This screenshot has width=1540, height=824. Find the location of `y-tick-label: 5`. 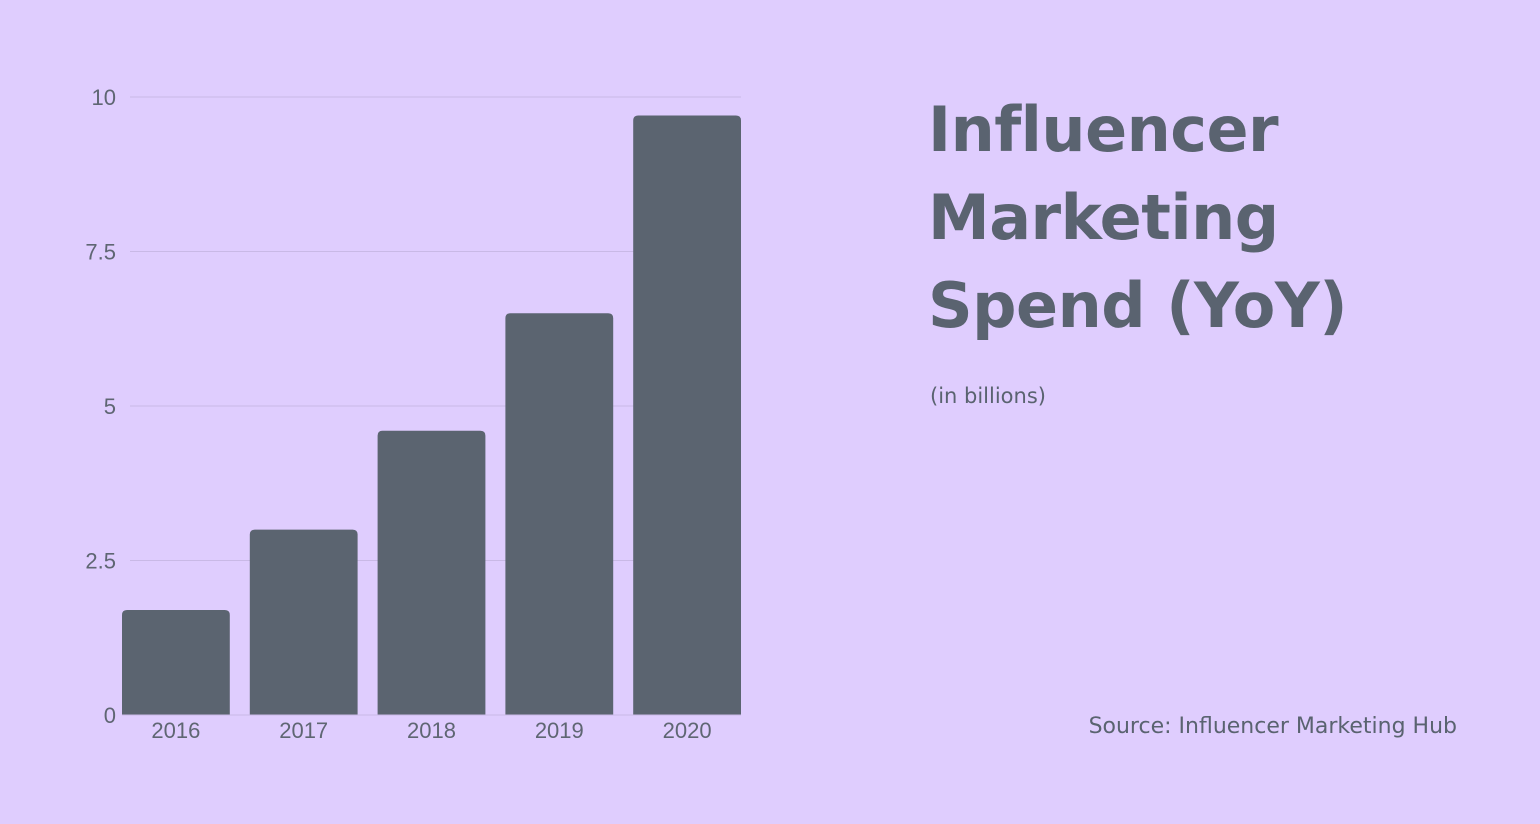

y-tick-label: 5 is located at coordinates (110, 406).